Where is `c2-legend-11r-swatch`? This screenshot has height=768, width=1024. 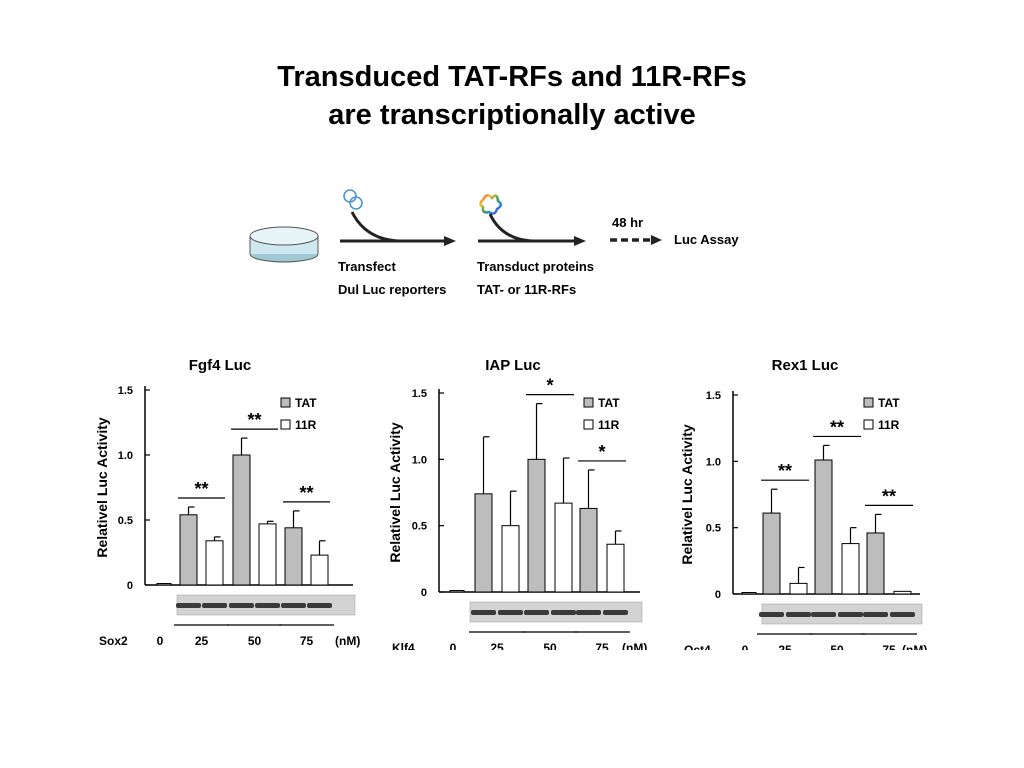 c2-legend-11r-swatch is located at coordinates (868, 424).